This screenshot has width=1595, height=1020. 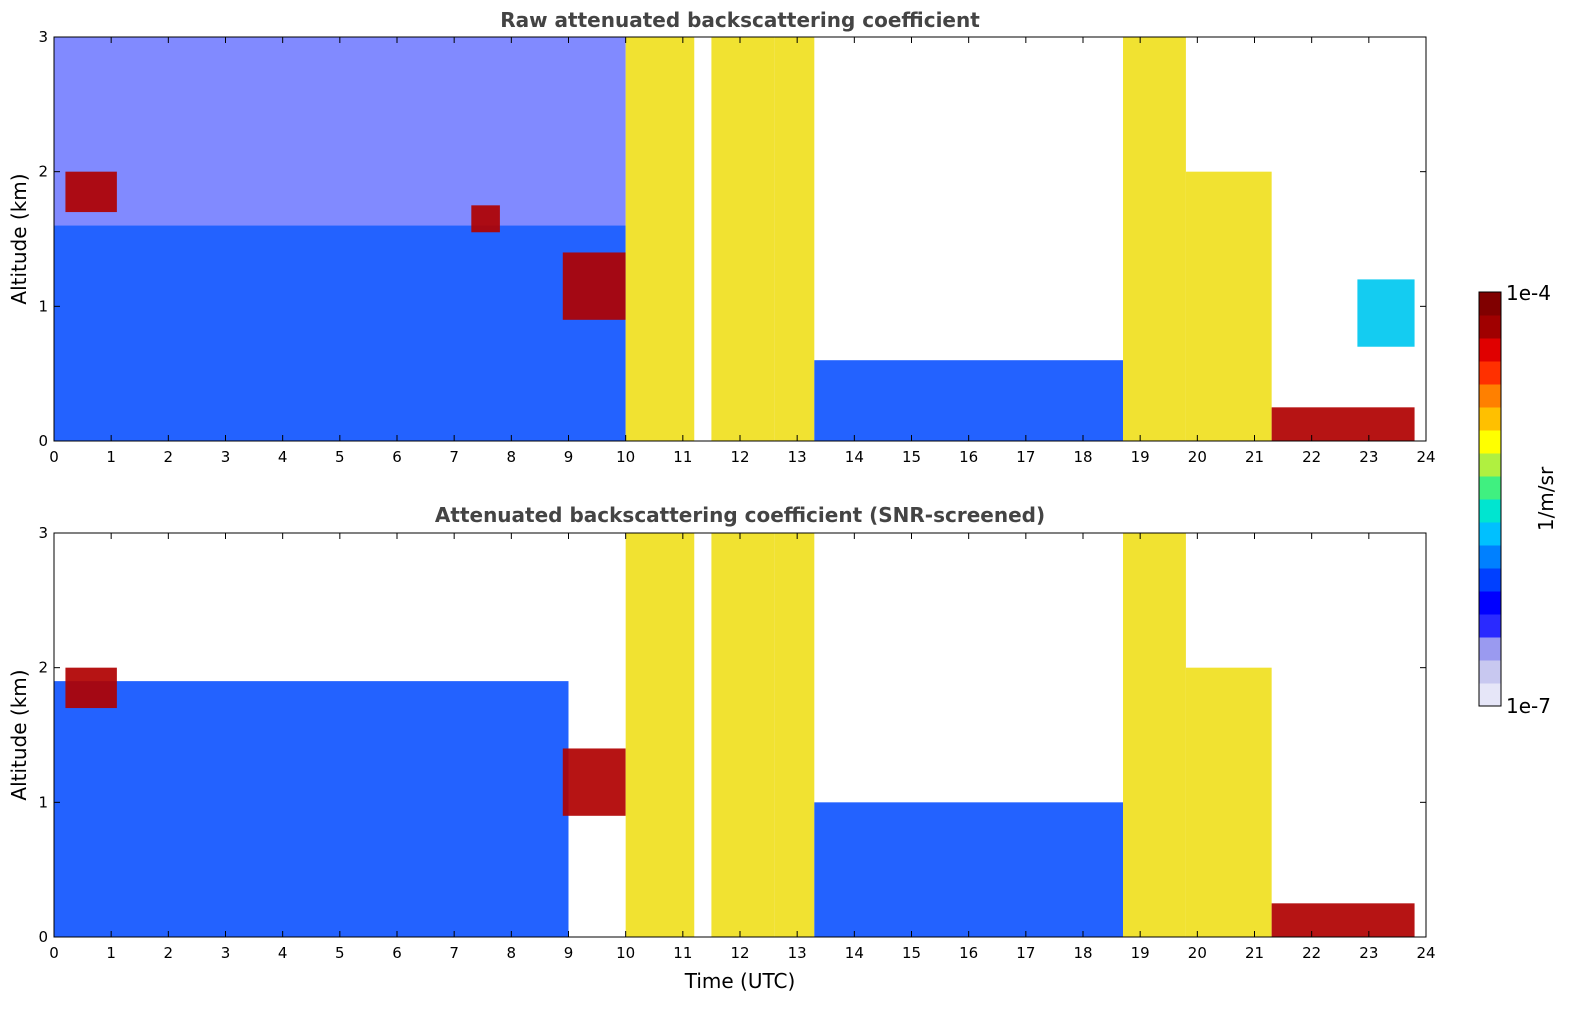 I want to click on heatmap-region-medium, so click(x=1386, y=313).